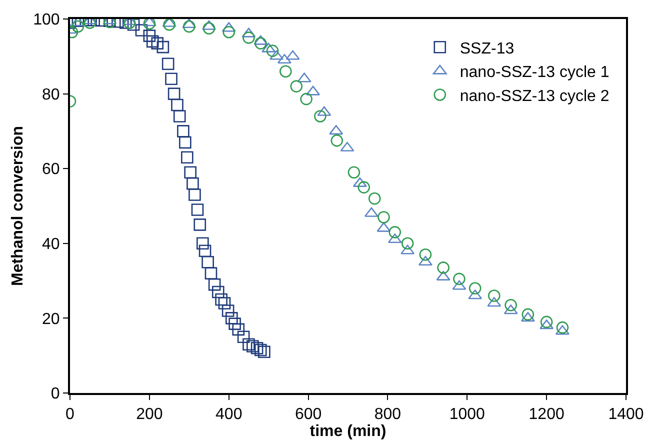 The image size is (662, 448). I want to click on x-tick-label: 600, so click(308, 415).